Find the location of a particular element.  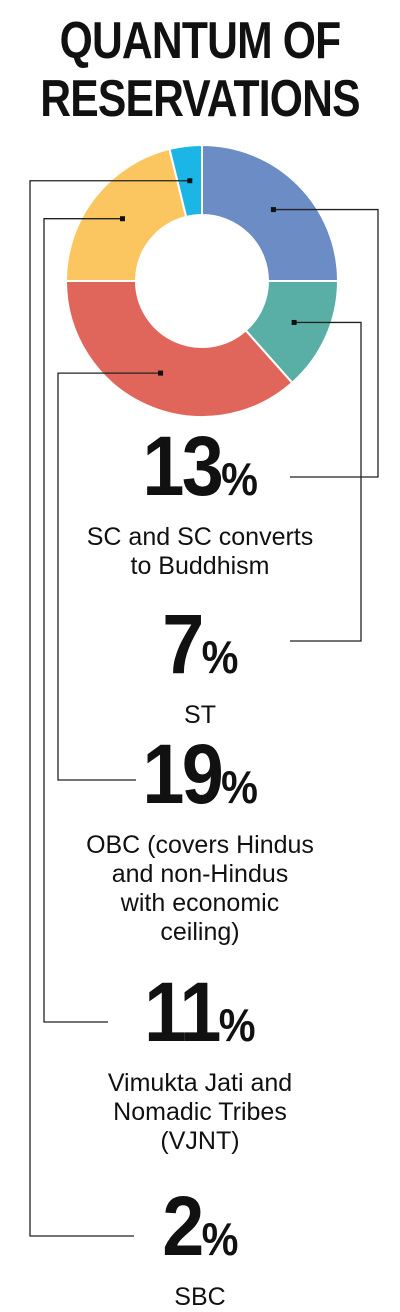

category-label-line: Vimukta Jati and is located at coordinates (200, 1083).